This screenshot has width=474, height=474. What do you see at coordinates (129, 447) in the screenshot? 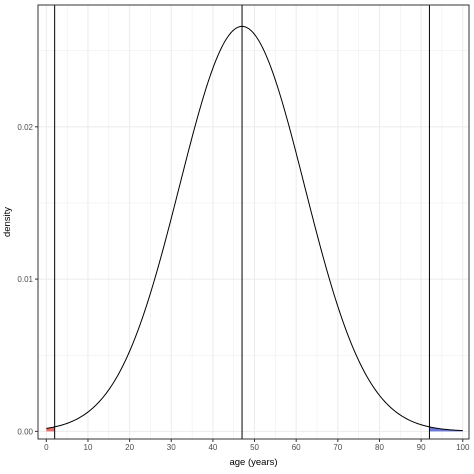
I see `x-tick-label: 20` at bounding box center [129, 447].